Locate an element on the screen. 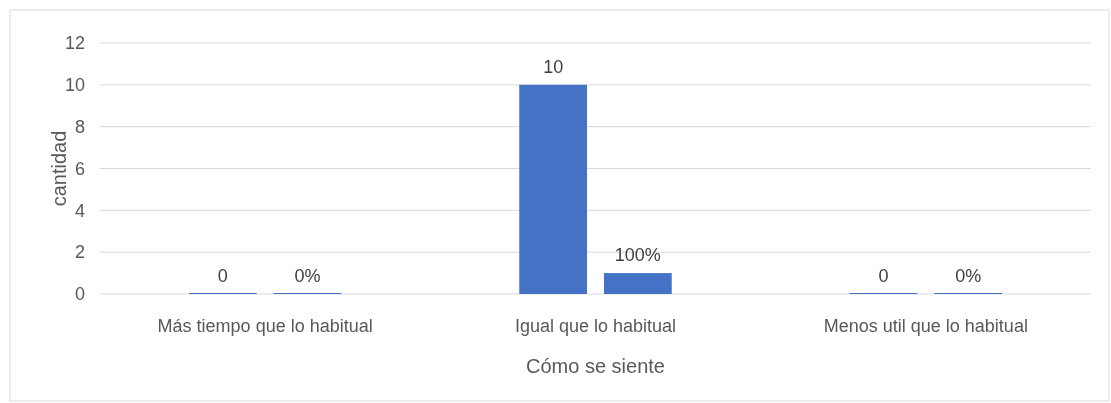 Image resolution: width=1111 pixels, height=403 pixels. y-tick-label: 4 is located at coordinates (79, 210).